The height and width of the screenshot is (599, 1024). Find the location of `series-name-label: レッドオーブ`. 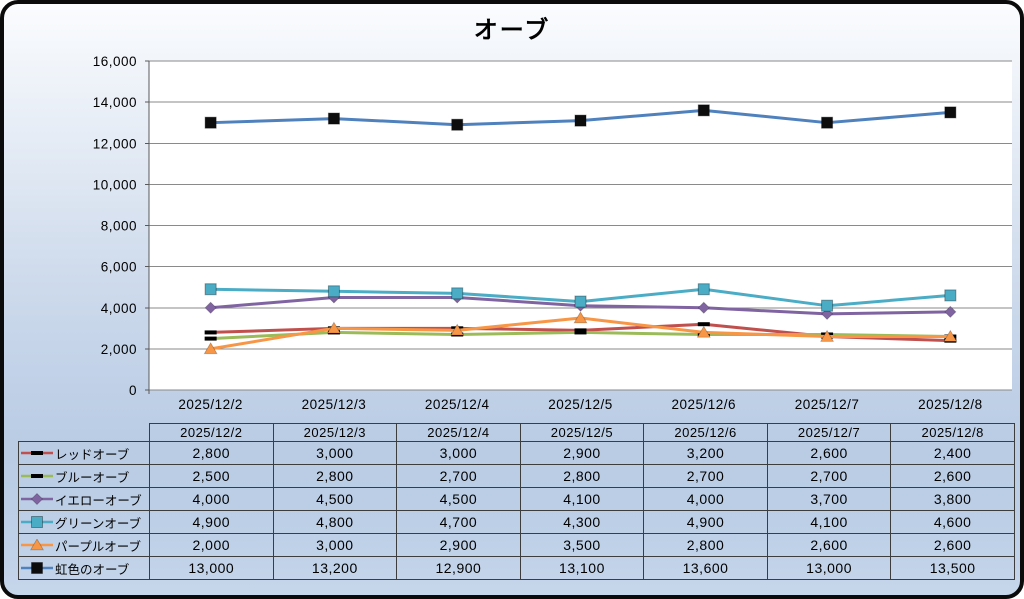

series-name-label: レッドオーブ is located at coordinates (92, 454).